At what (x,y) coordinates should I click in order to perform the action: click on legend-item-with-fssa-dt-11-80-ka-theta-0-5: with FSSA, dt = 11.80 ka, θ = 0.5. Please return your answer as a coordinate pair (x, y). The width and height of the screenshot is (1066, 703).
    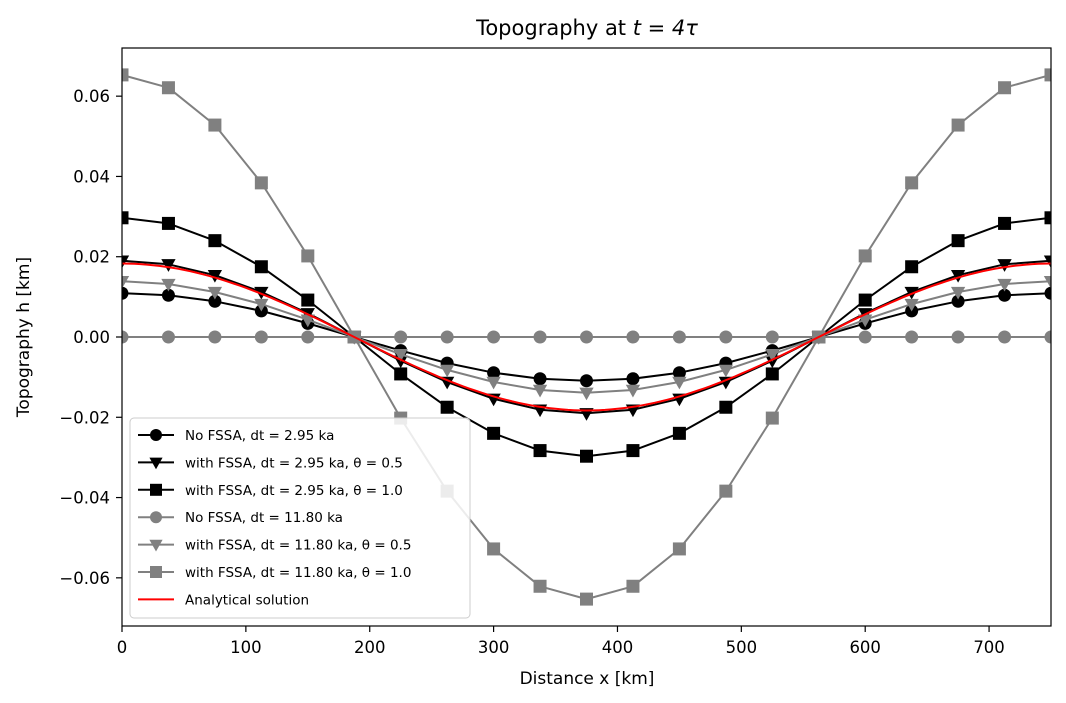
    Looking at the image, I should click on (274, 546).